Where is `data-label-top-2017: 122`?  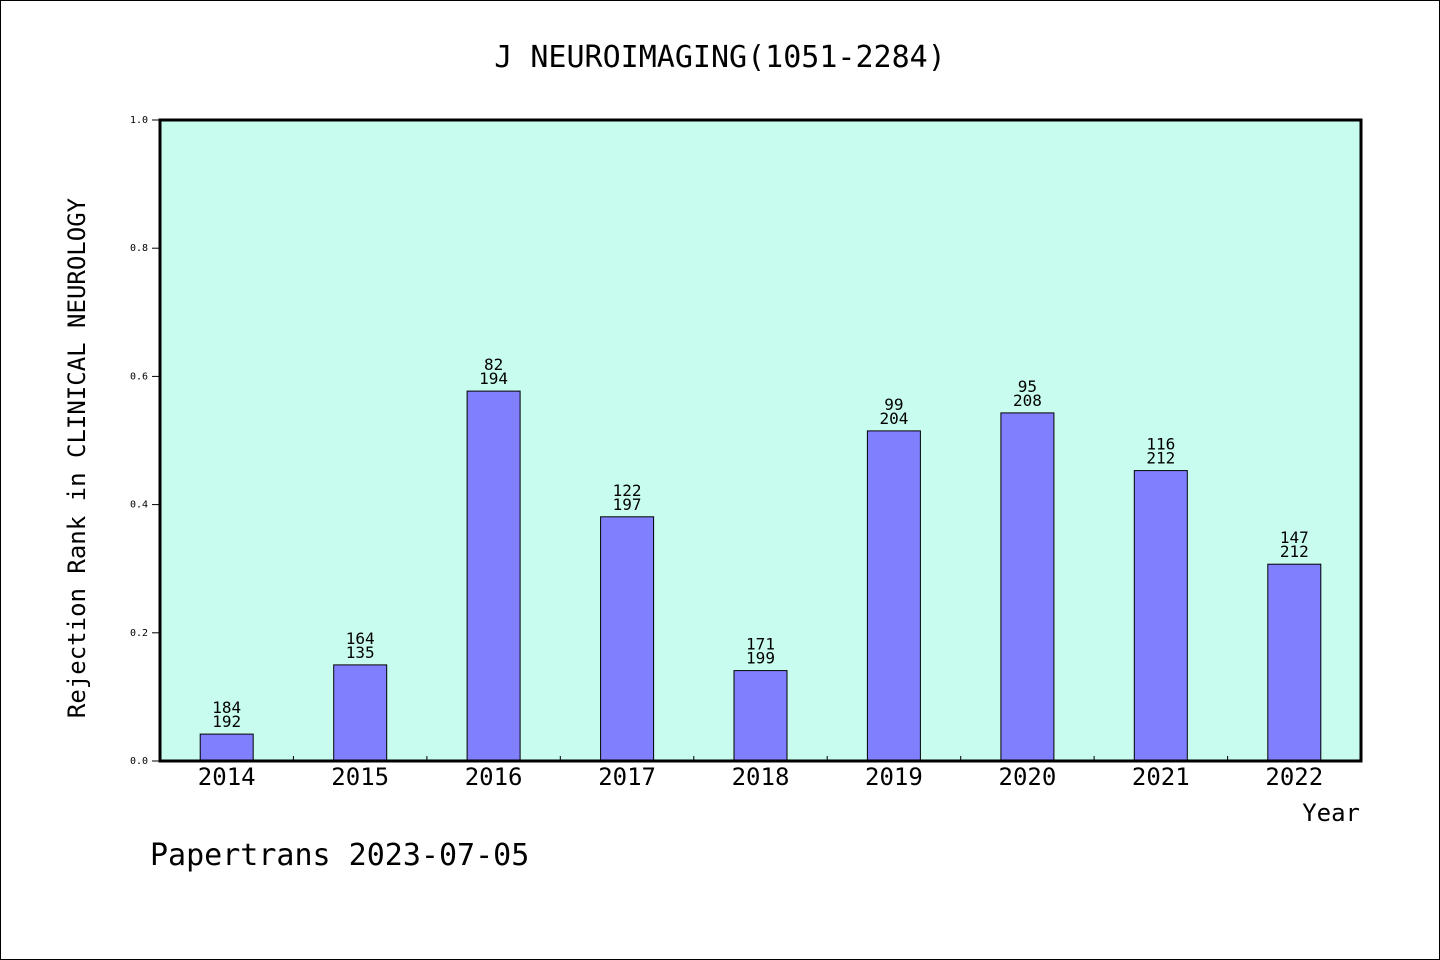 data-label-top-2017: 122 is located at coordinates (627, 490).